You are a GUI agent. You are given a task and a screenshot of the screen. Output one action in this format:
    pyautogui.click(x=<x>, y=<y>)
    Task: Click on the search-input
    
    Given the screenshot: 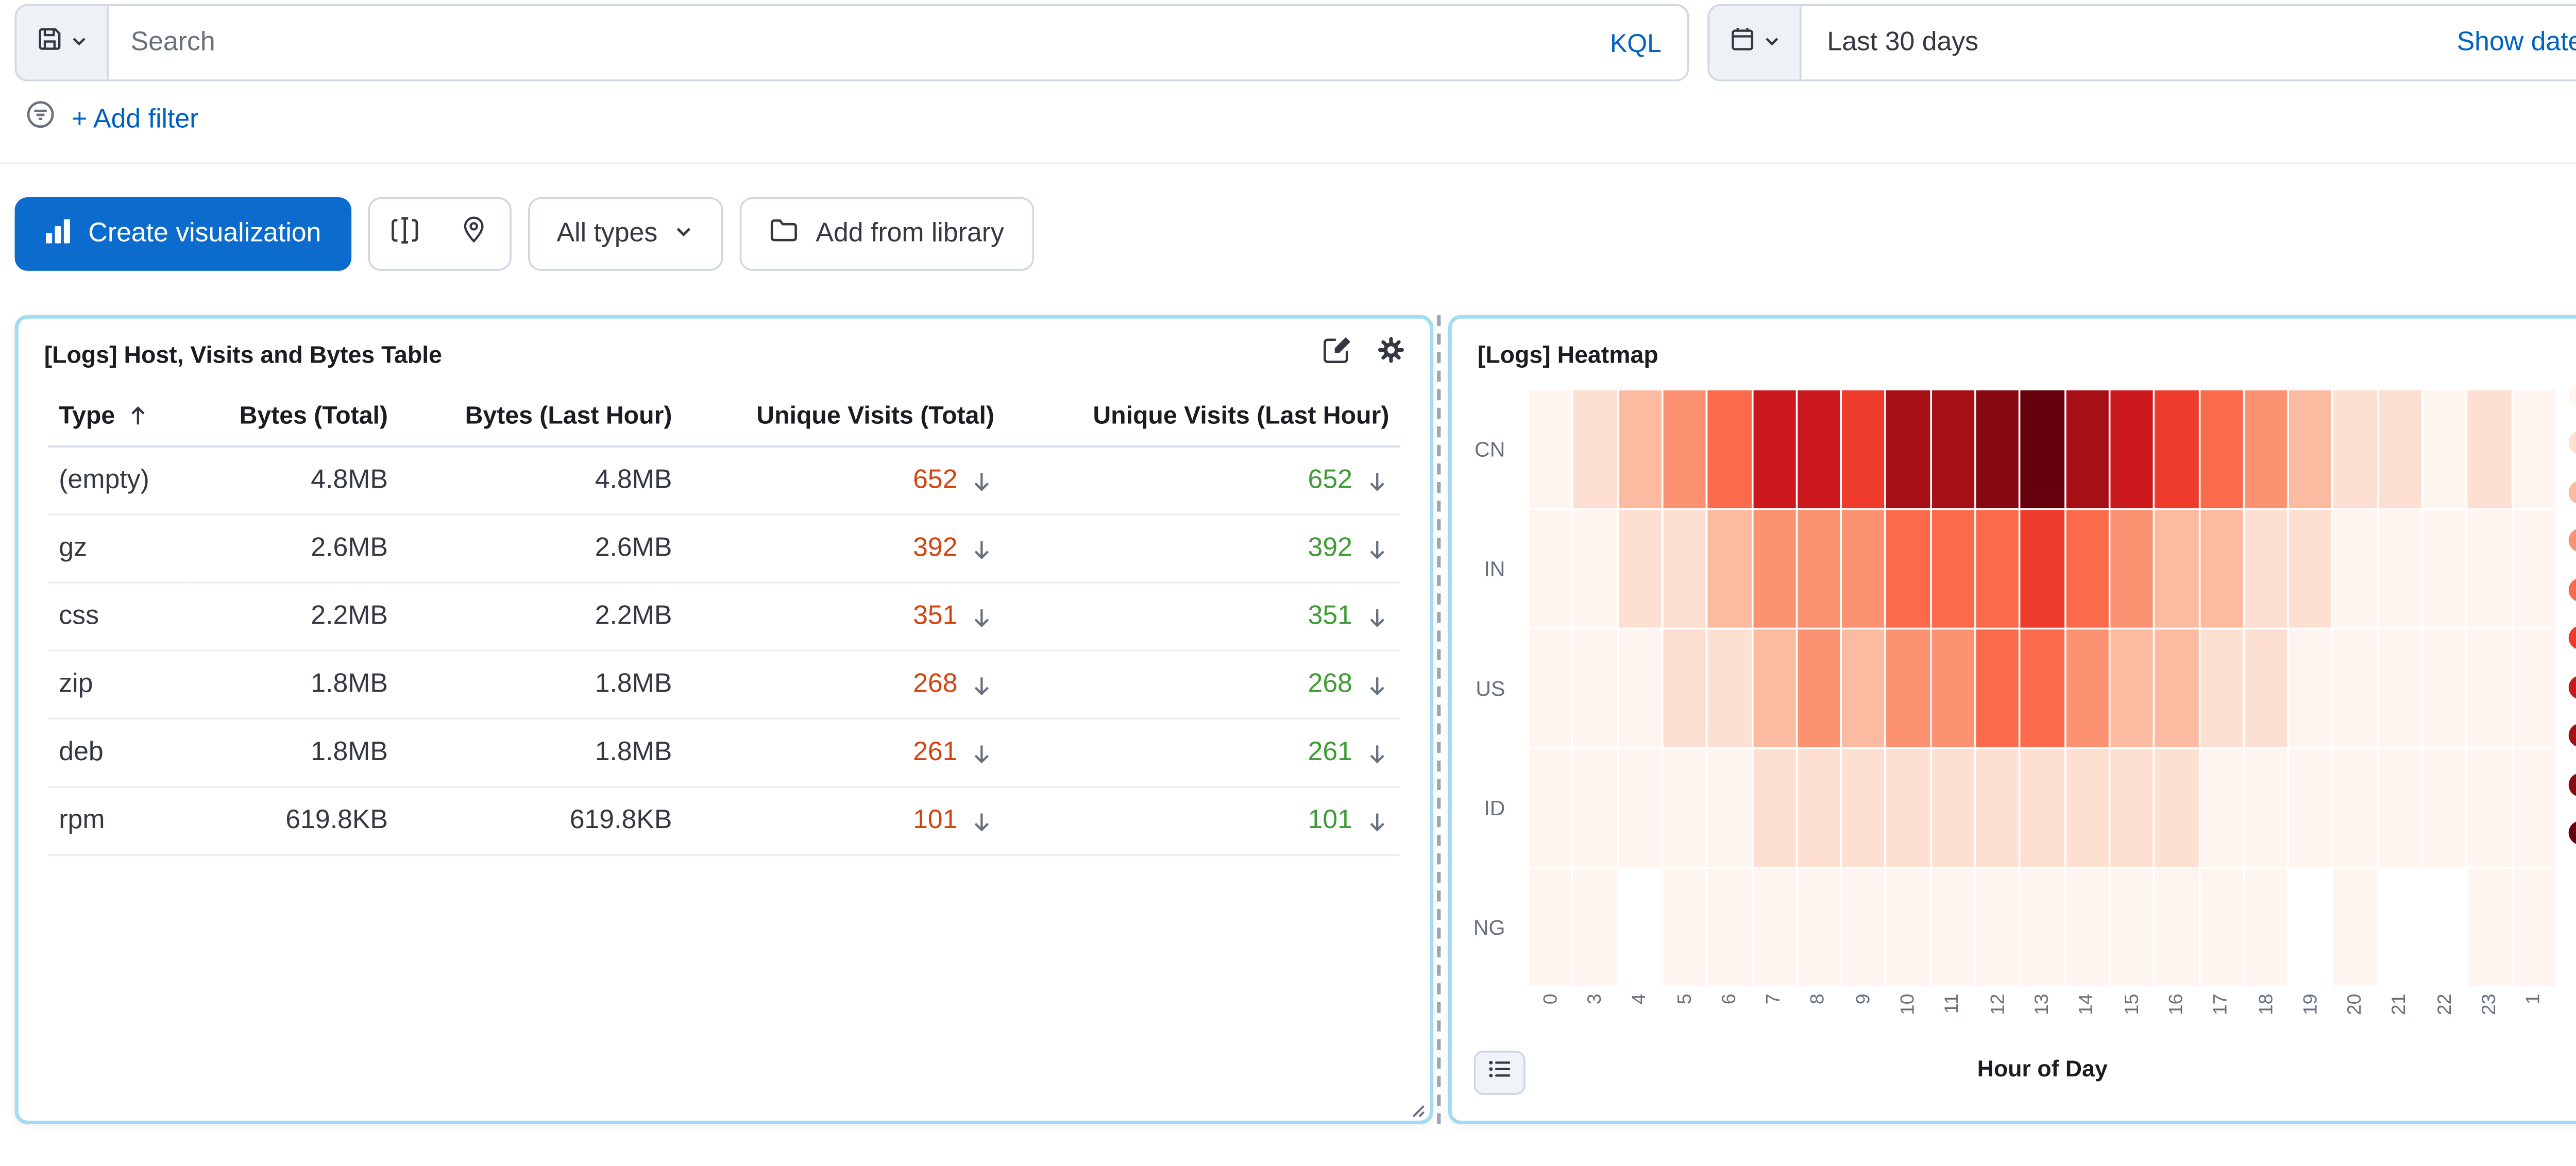 What is the action you would take?
    pyautogui.click(x=846, y=43)
    